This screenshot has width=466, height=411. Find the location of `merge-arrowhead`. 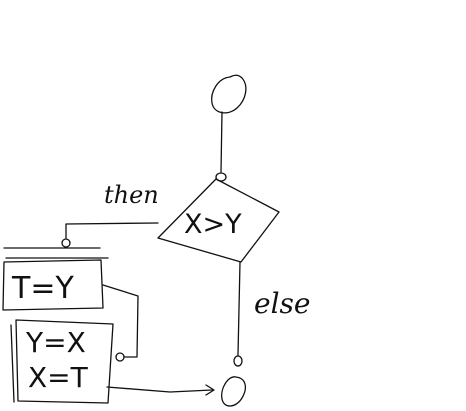

merge-arrowhead is located at coordinates (210, 390).